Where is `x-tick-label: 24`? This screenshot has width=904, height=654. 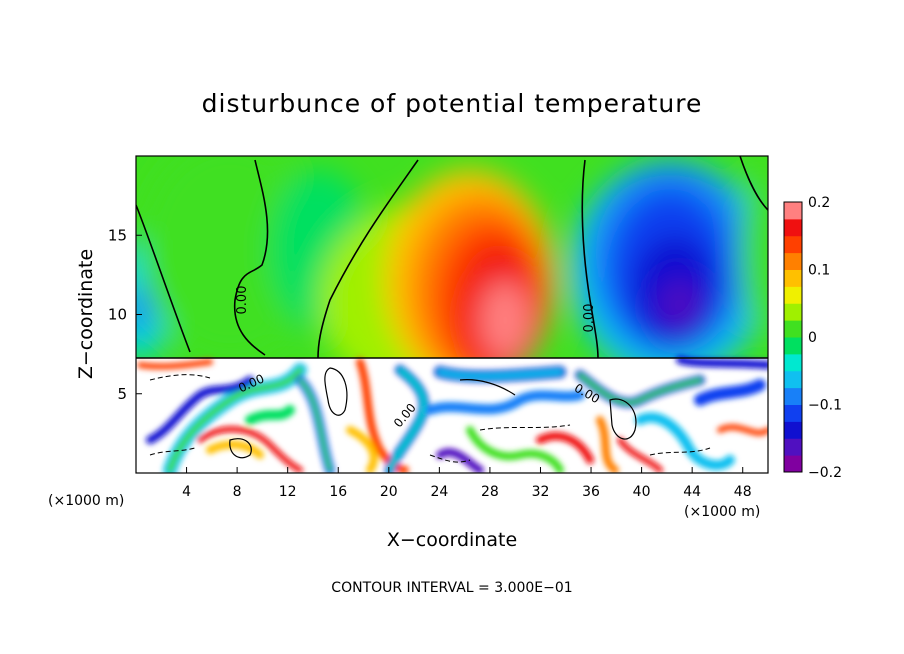 x-tick-label: 24 is located at coordinates (439, 492).